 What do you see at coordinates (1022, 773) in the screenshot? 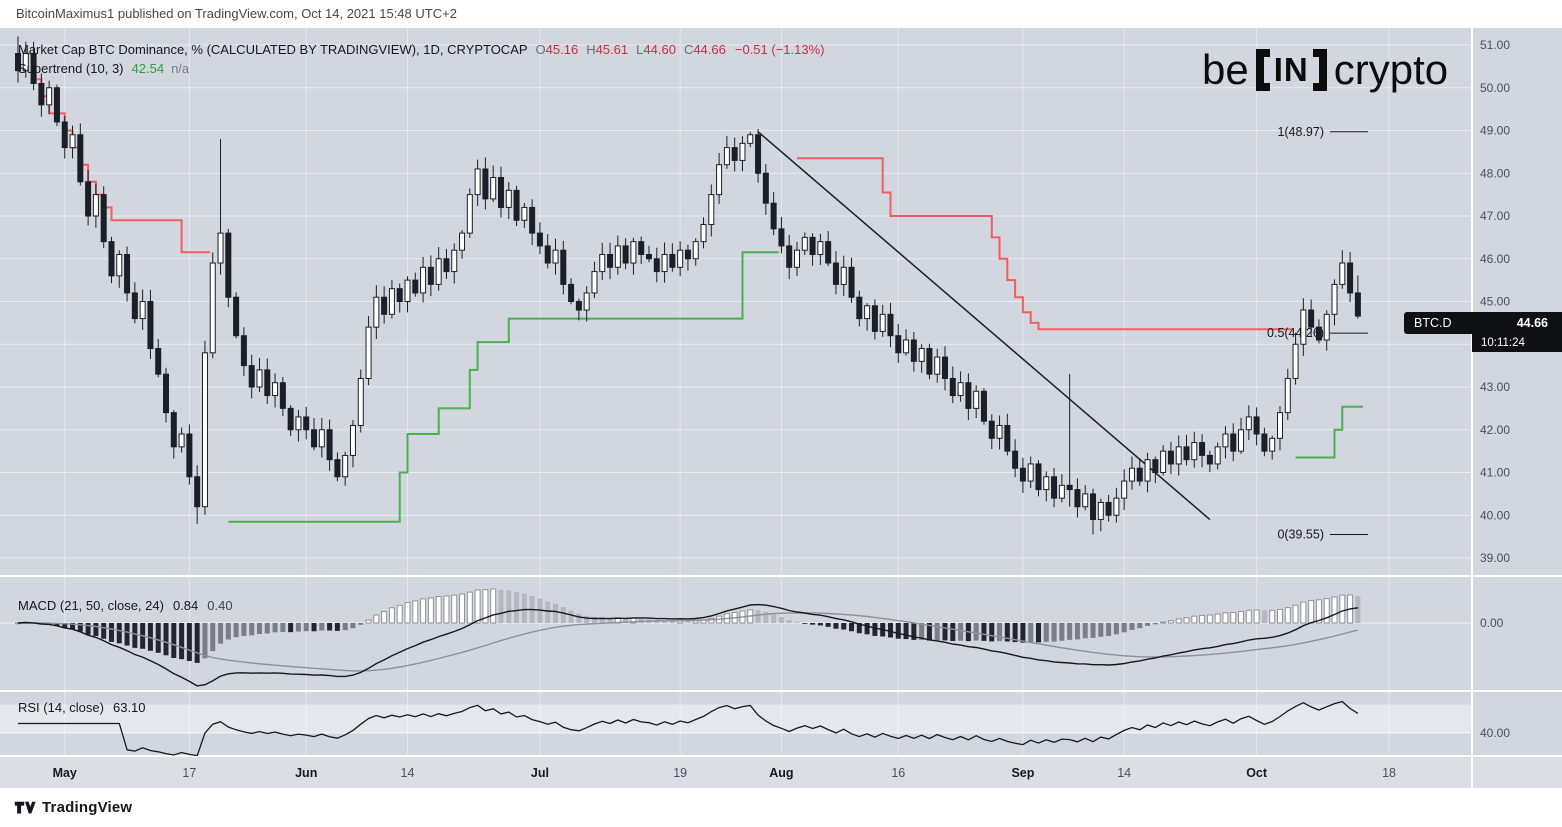
I see `time-tick: Sep` at bounding box center [1022, 773].